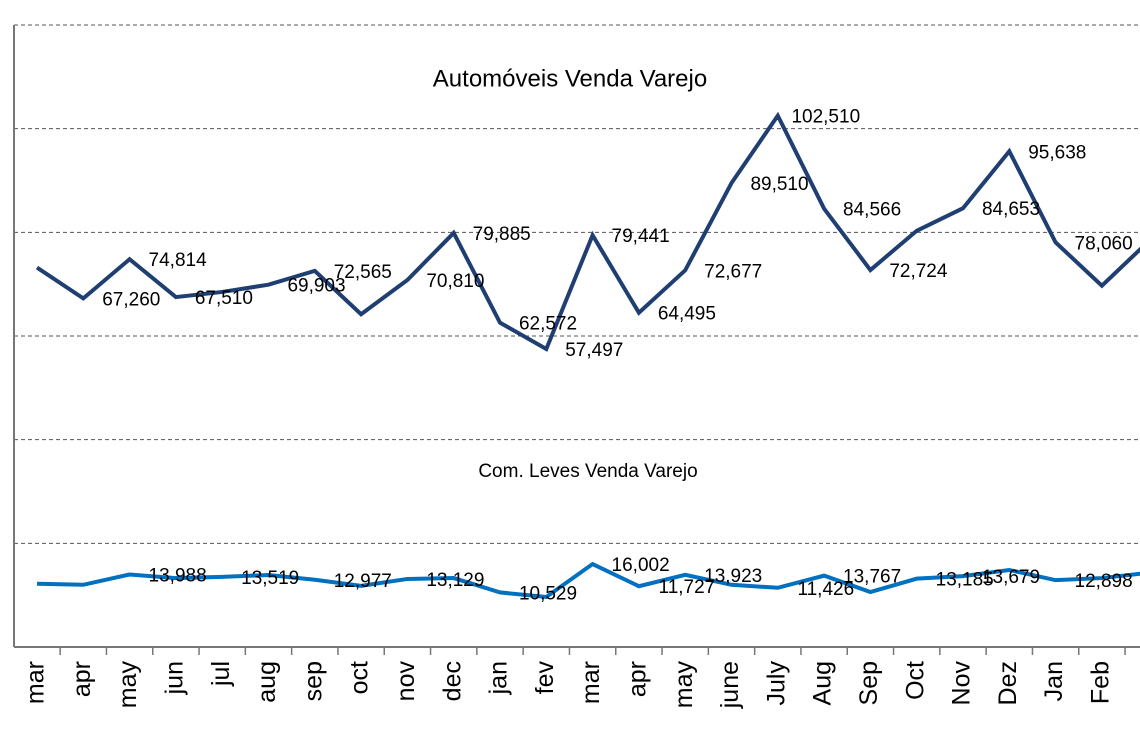 The image size is (1140, 742). What do you see at coordinates (1057, 152) in the screenshot?
I see `data-label: 95,638` at bounding box center [1057, 152].